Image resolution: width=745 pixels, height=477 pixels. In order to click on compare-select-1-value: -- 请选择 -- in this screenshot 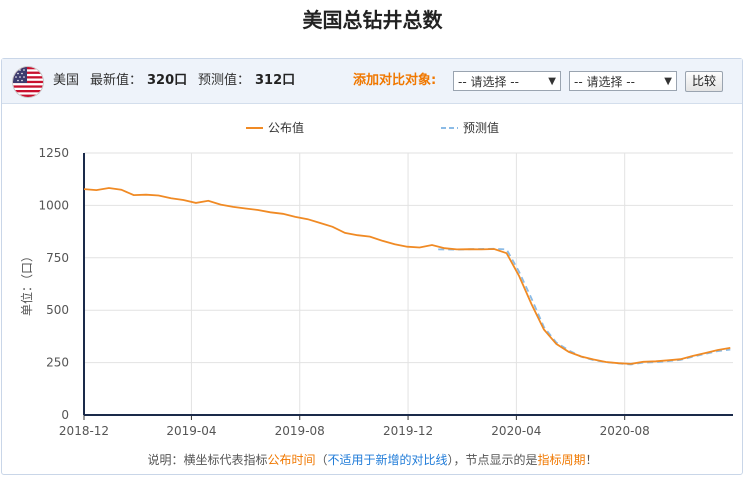, I will do `click(488, 82)`.